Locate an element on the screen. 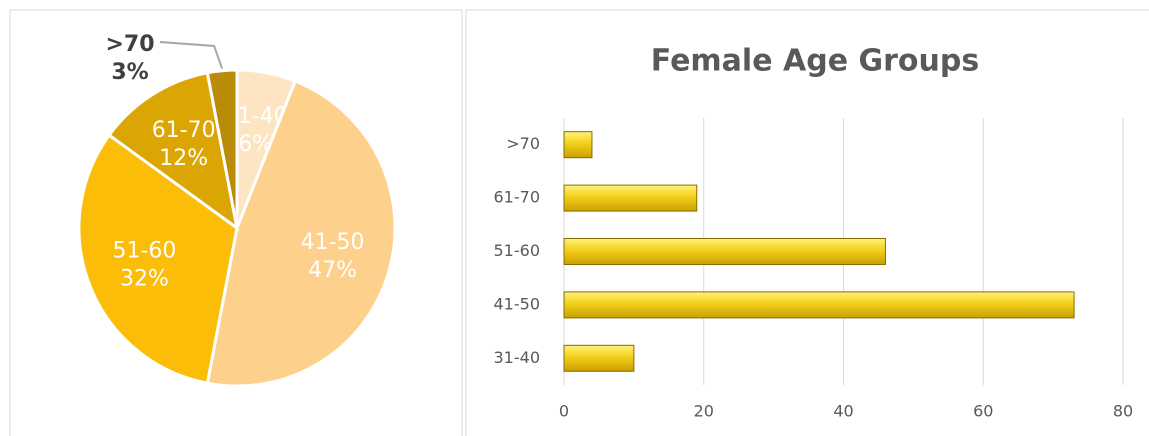 The image size is (1149, 436). y-tick-label: 41-50 is located at coordinates (517, 303).